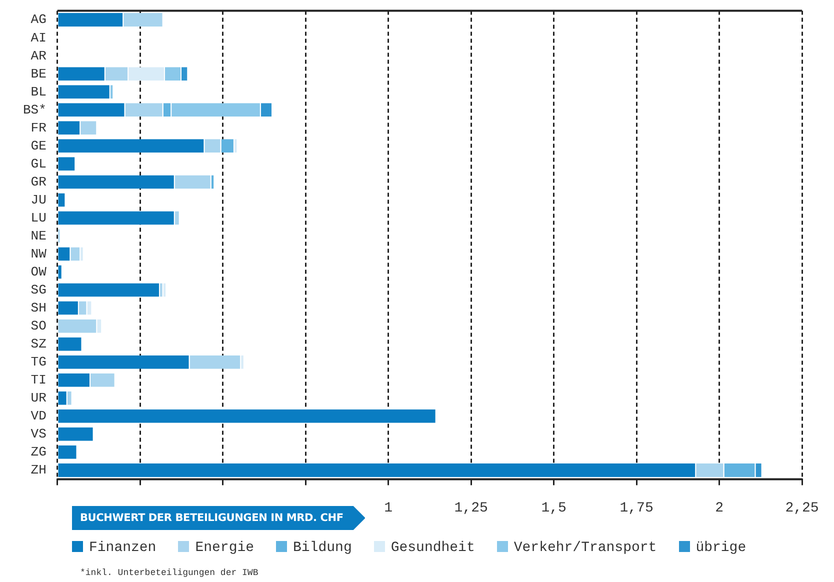 The width and height of the screenshot is (834, 582). I want to click on y-tick-label: ZG, so click(38, 452).